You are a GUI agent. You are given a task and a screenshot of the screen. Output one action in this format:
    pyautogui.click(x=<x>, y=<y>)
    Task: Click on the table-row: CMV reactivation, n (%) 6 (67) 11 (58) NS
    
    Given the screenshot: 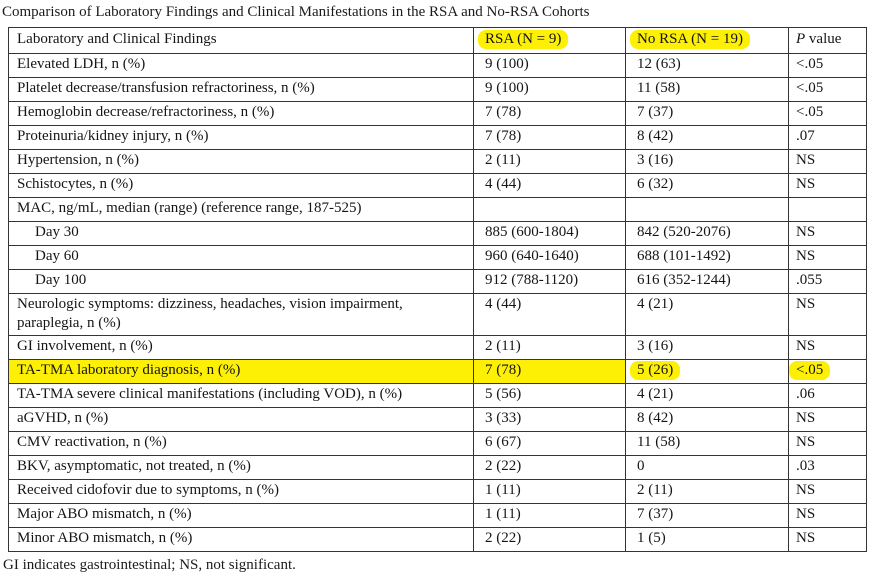 What is the action you would take?
    pyautogui.click(x=437, y=443)
    